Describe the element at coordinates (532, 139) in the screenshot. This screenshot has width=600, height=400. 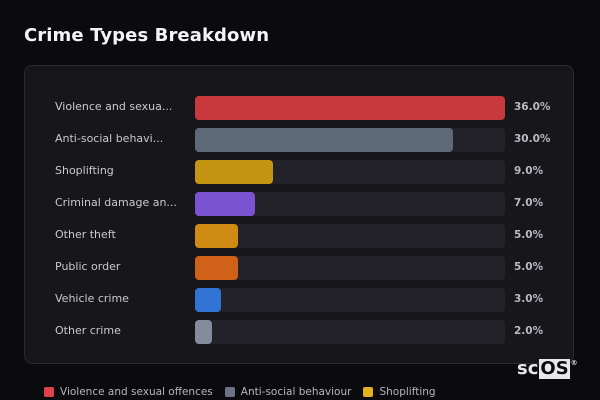
I see `bar-value-label: 30.0%` at that location.